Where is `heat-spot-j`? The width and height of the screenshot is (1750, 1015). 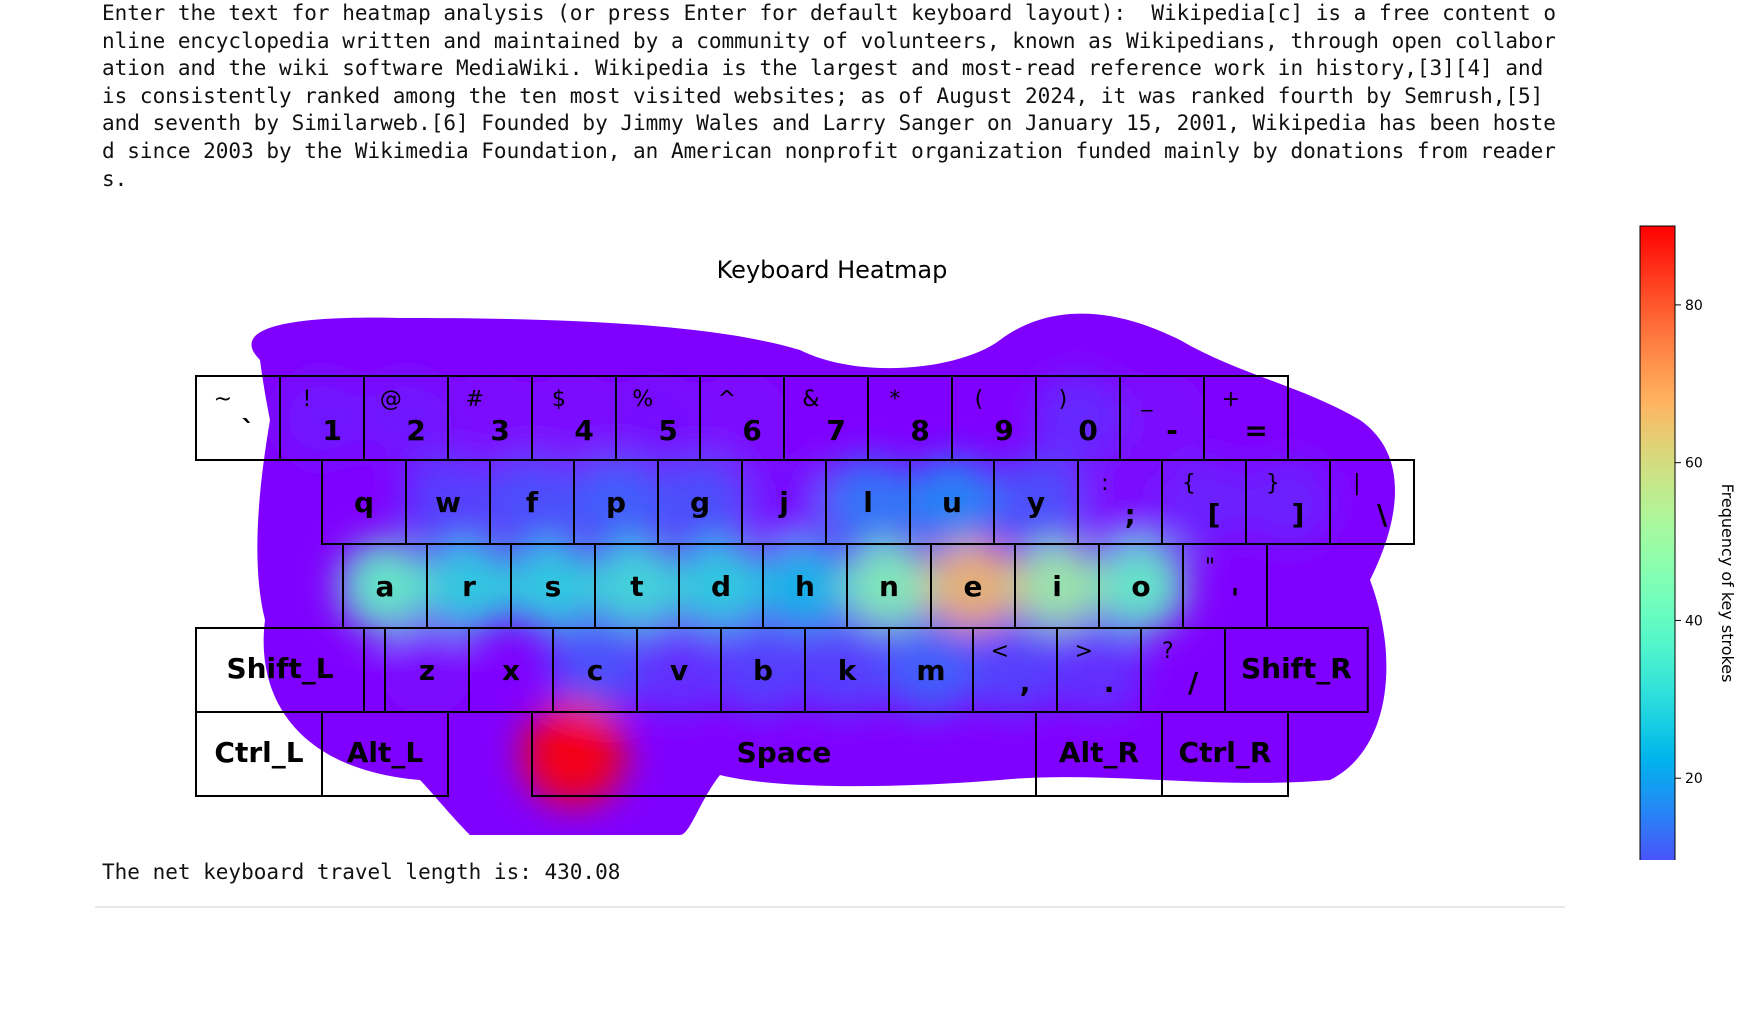 heat-spot-j is located at coordinates (784, 502).